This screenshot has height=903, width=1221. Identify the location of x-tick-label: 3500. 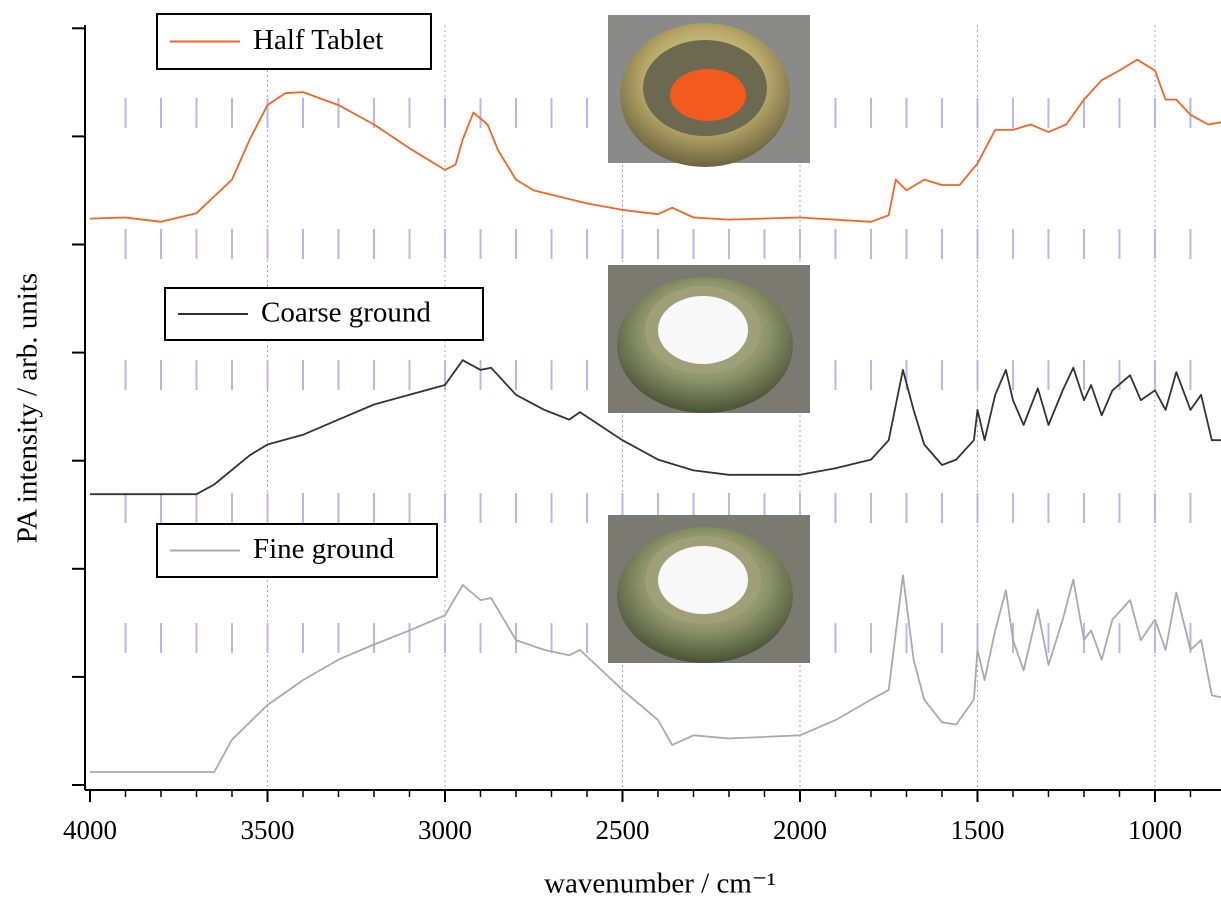
(267, 830).